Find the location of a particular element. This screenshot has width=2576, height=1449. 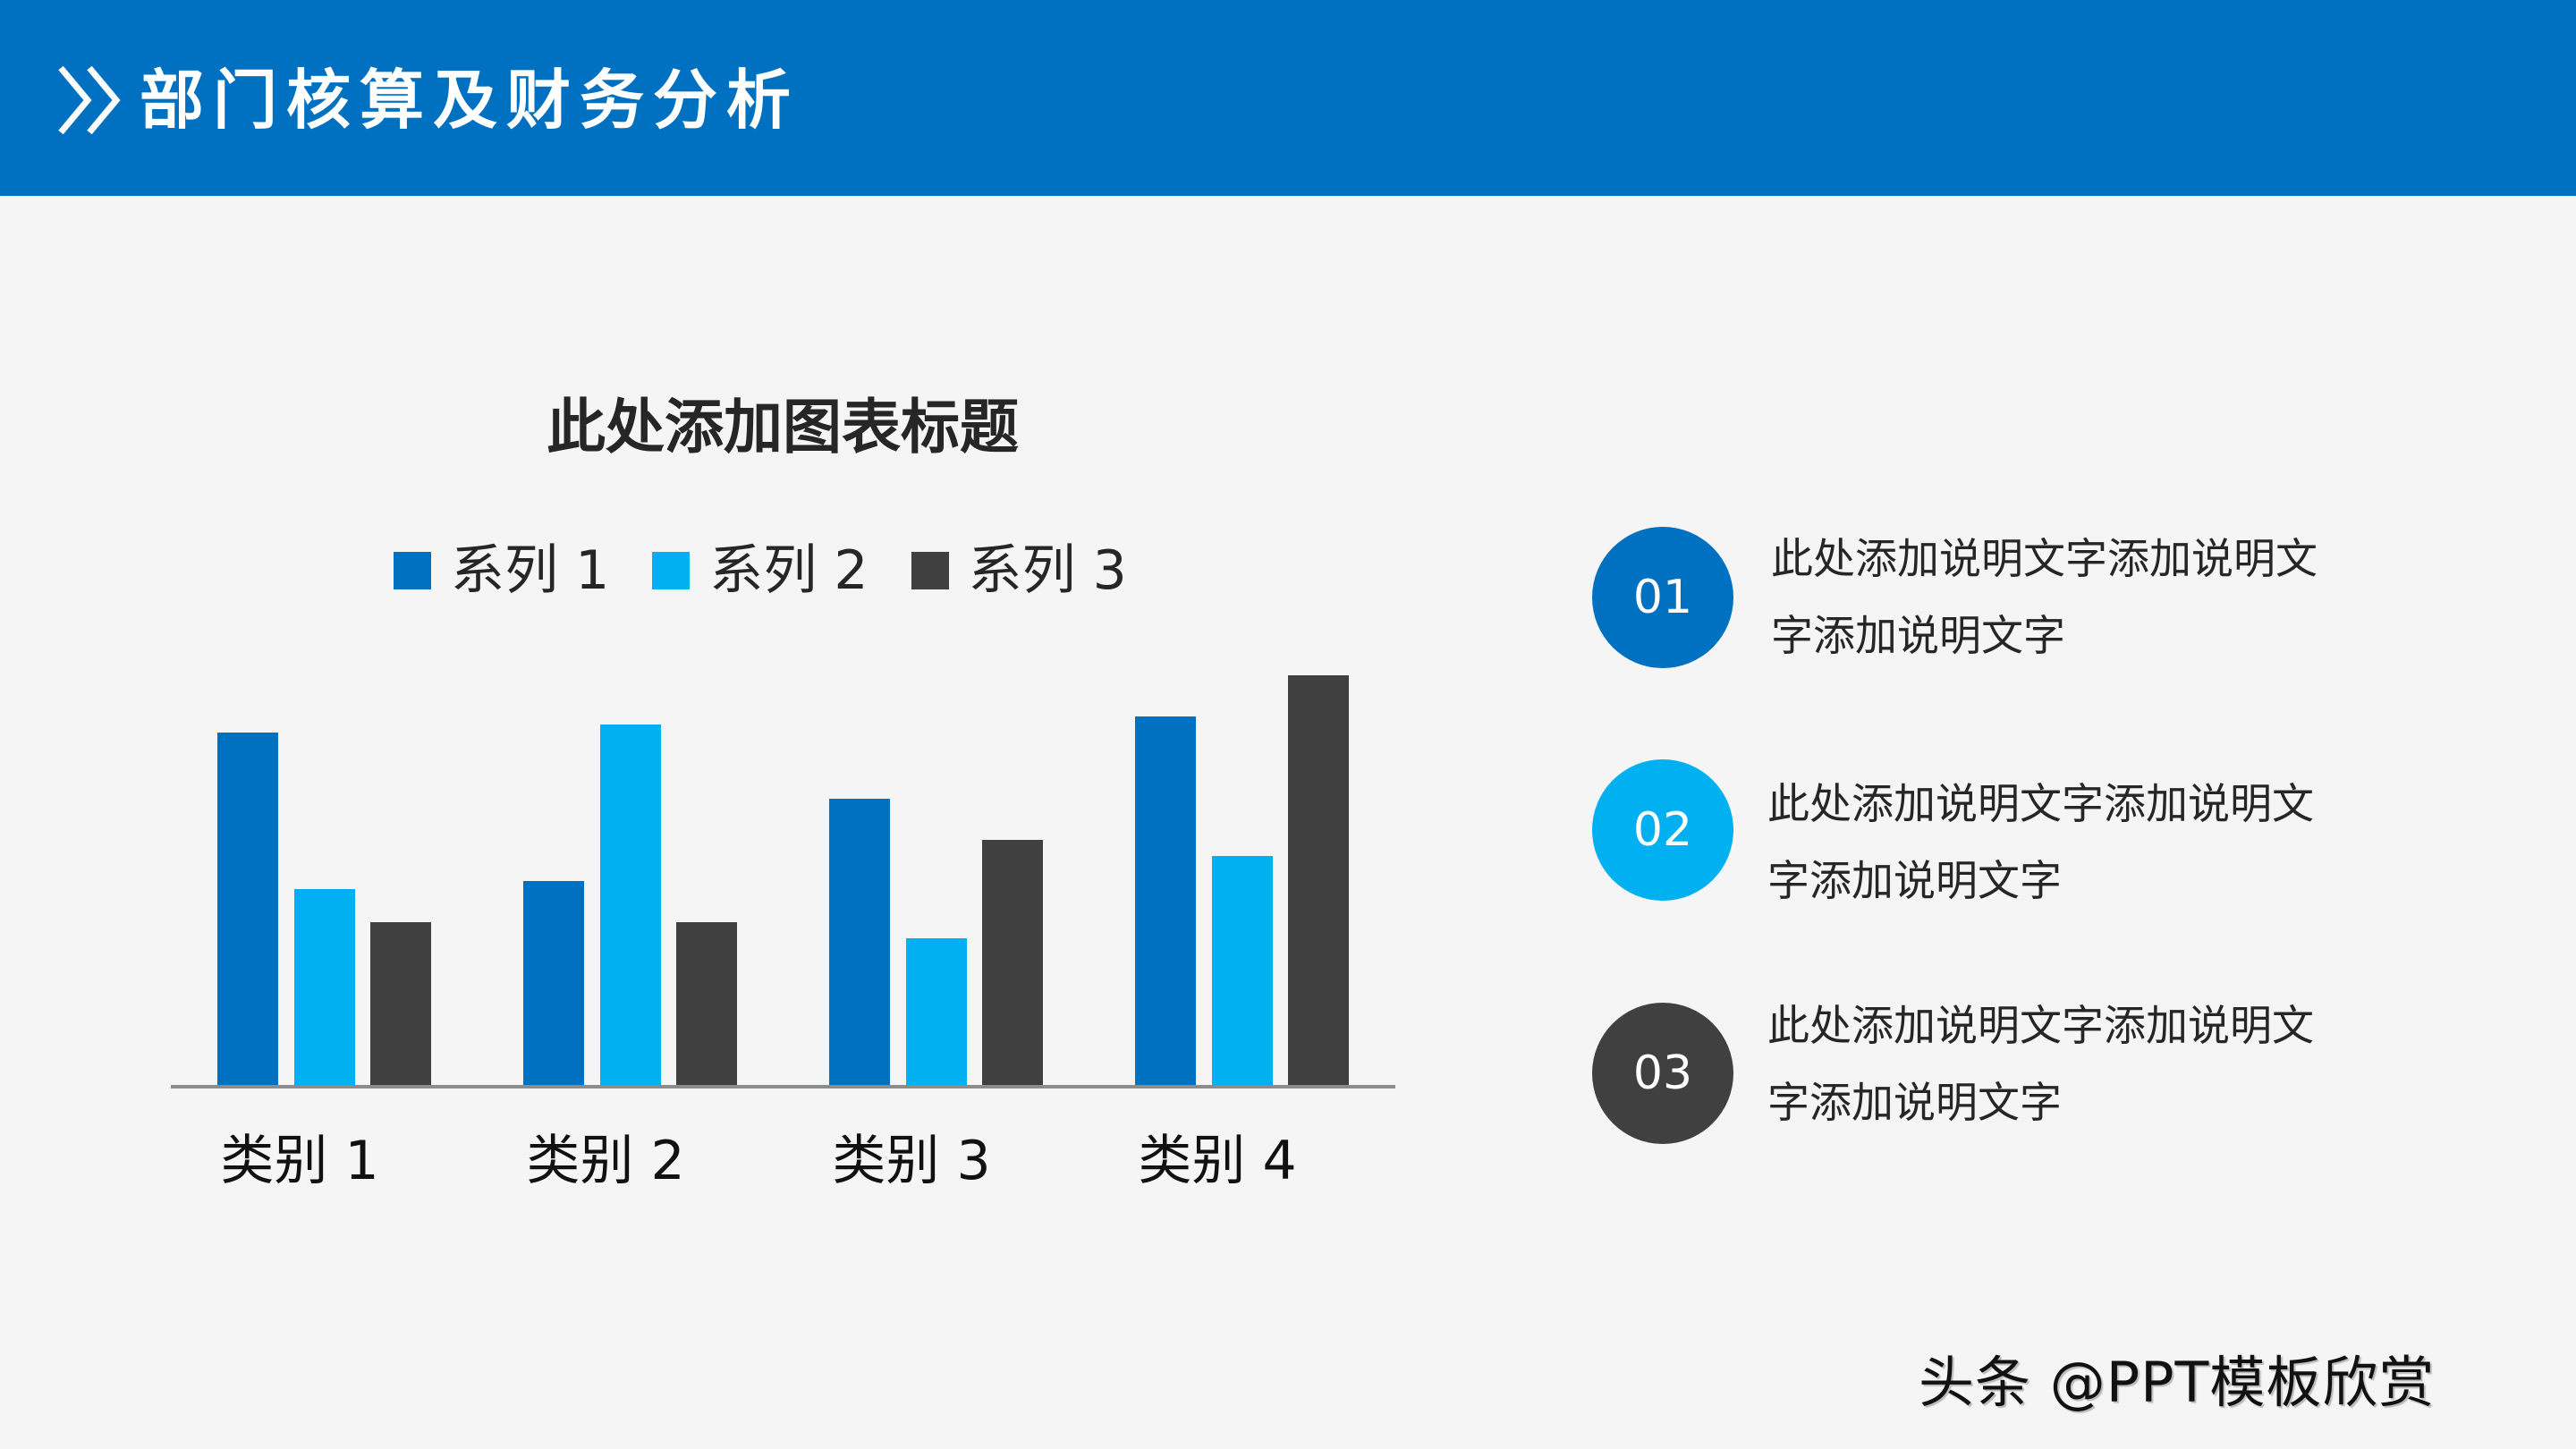

note-item-1: 01 此处添加说明文字添加说明文 字添加说明文字 is located at coordinates (1994, 603).